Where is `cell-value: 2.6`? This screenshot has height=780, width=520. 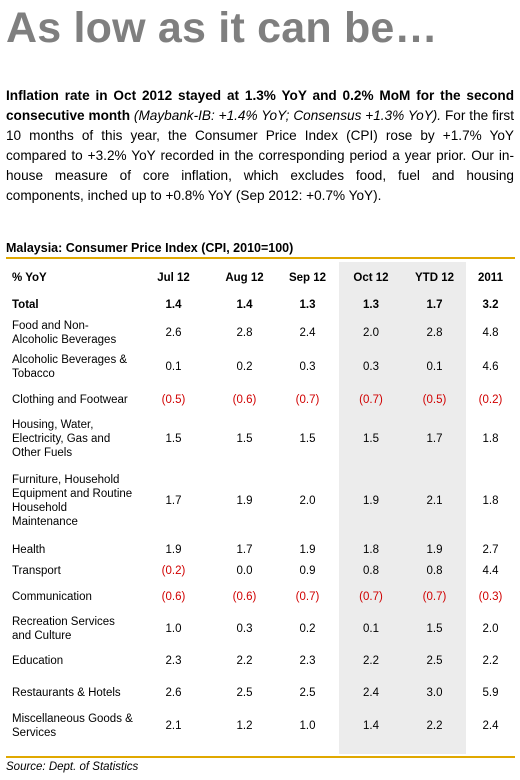
cell-value: 2.6 is located at coordinates (173, 693).